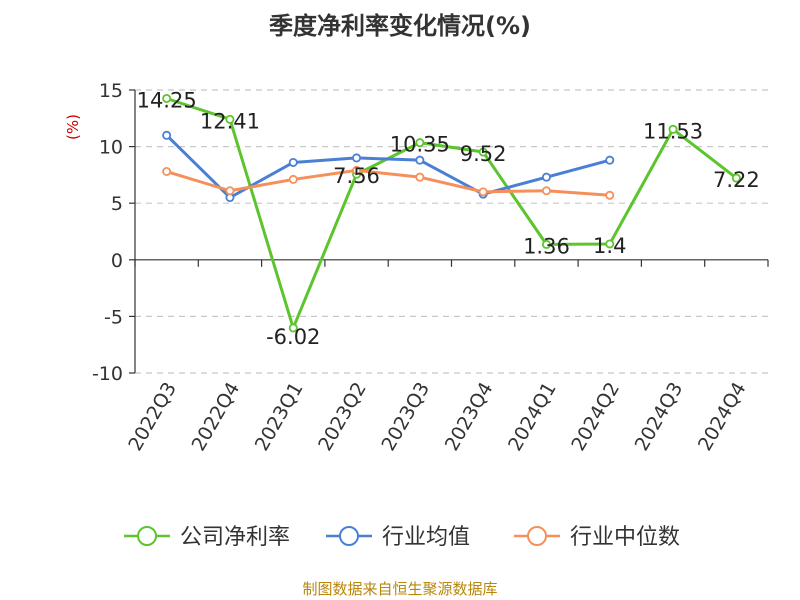 This screenshot has height=600, width=800. I want to click on legend-item-2: 行业中位数, so click(597, 537).